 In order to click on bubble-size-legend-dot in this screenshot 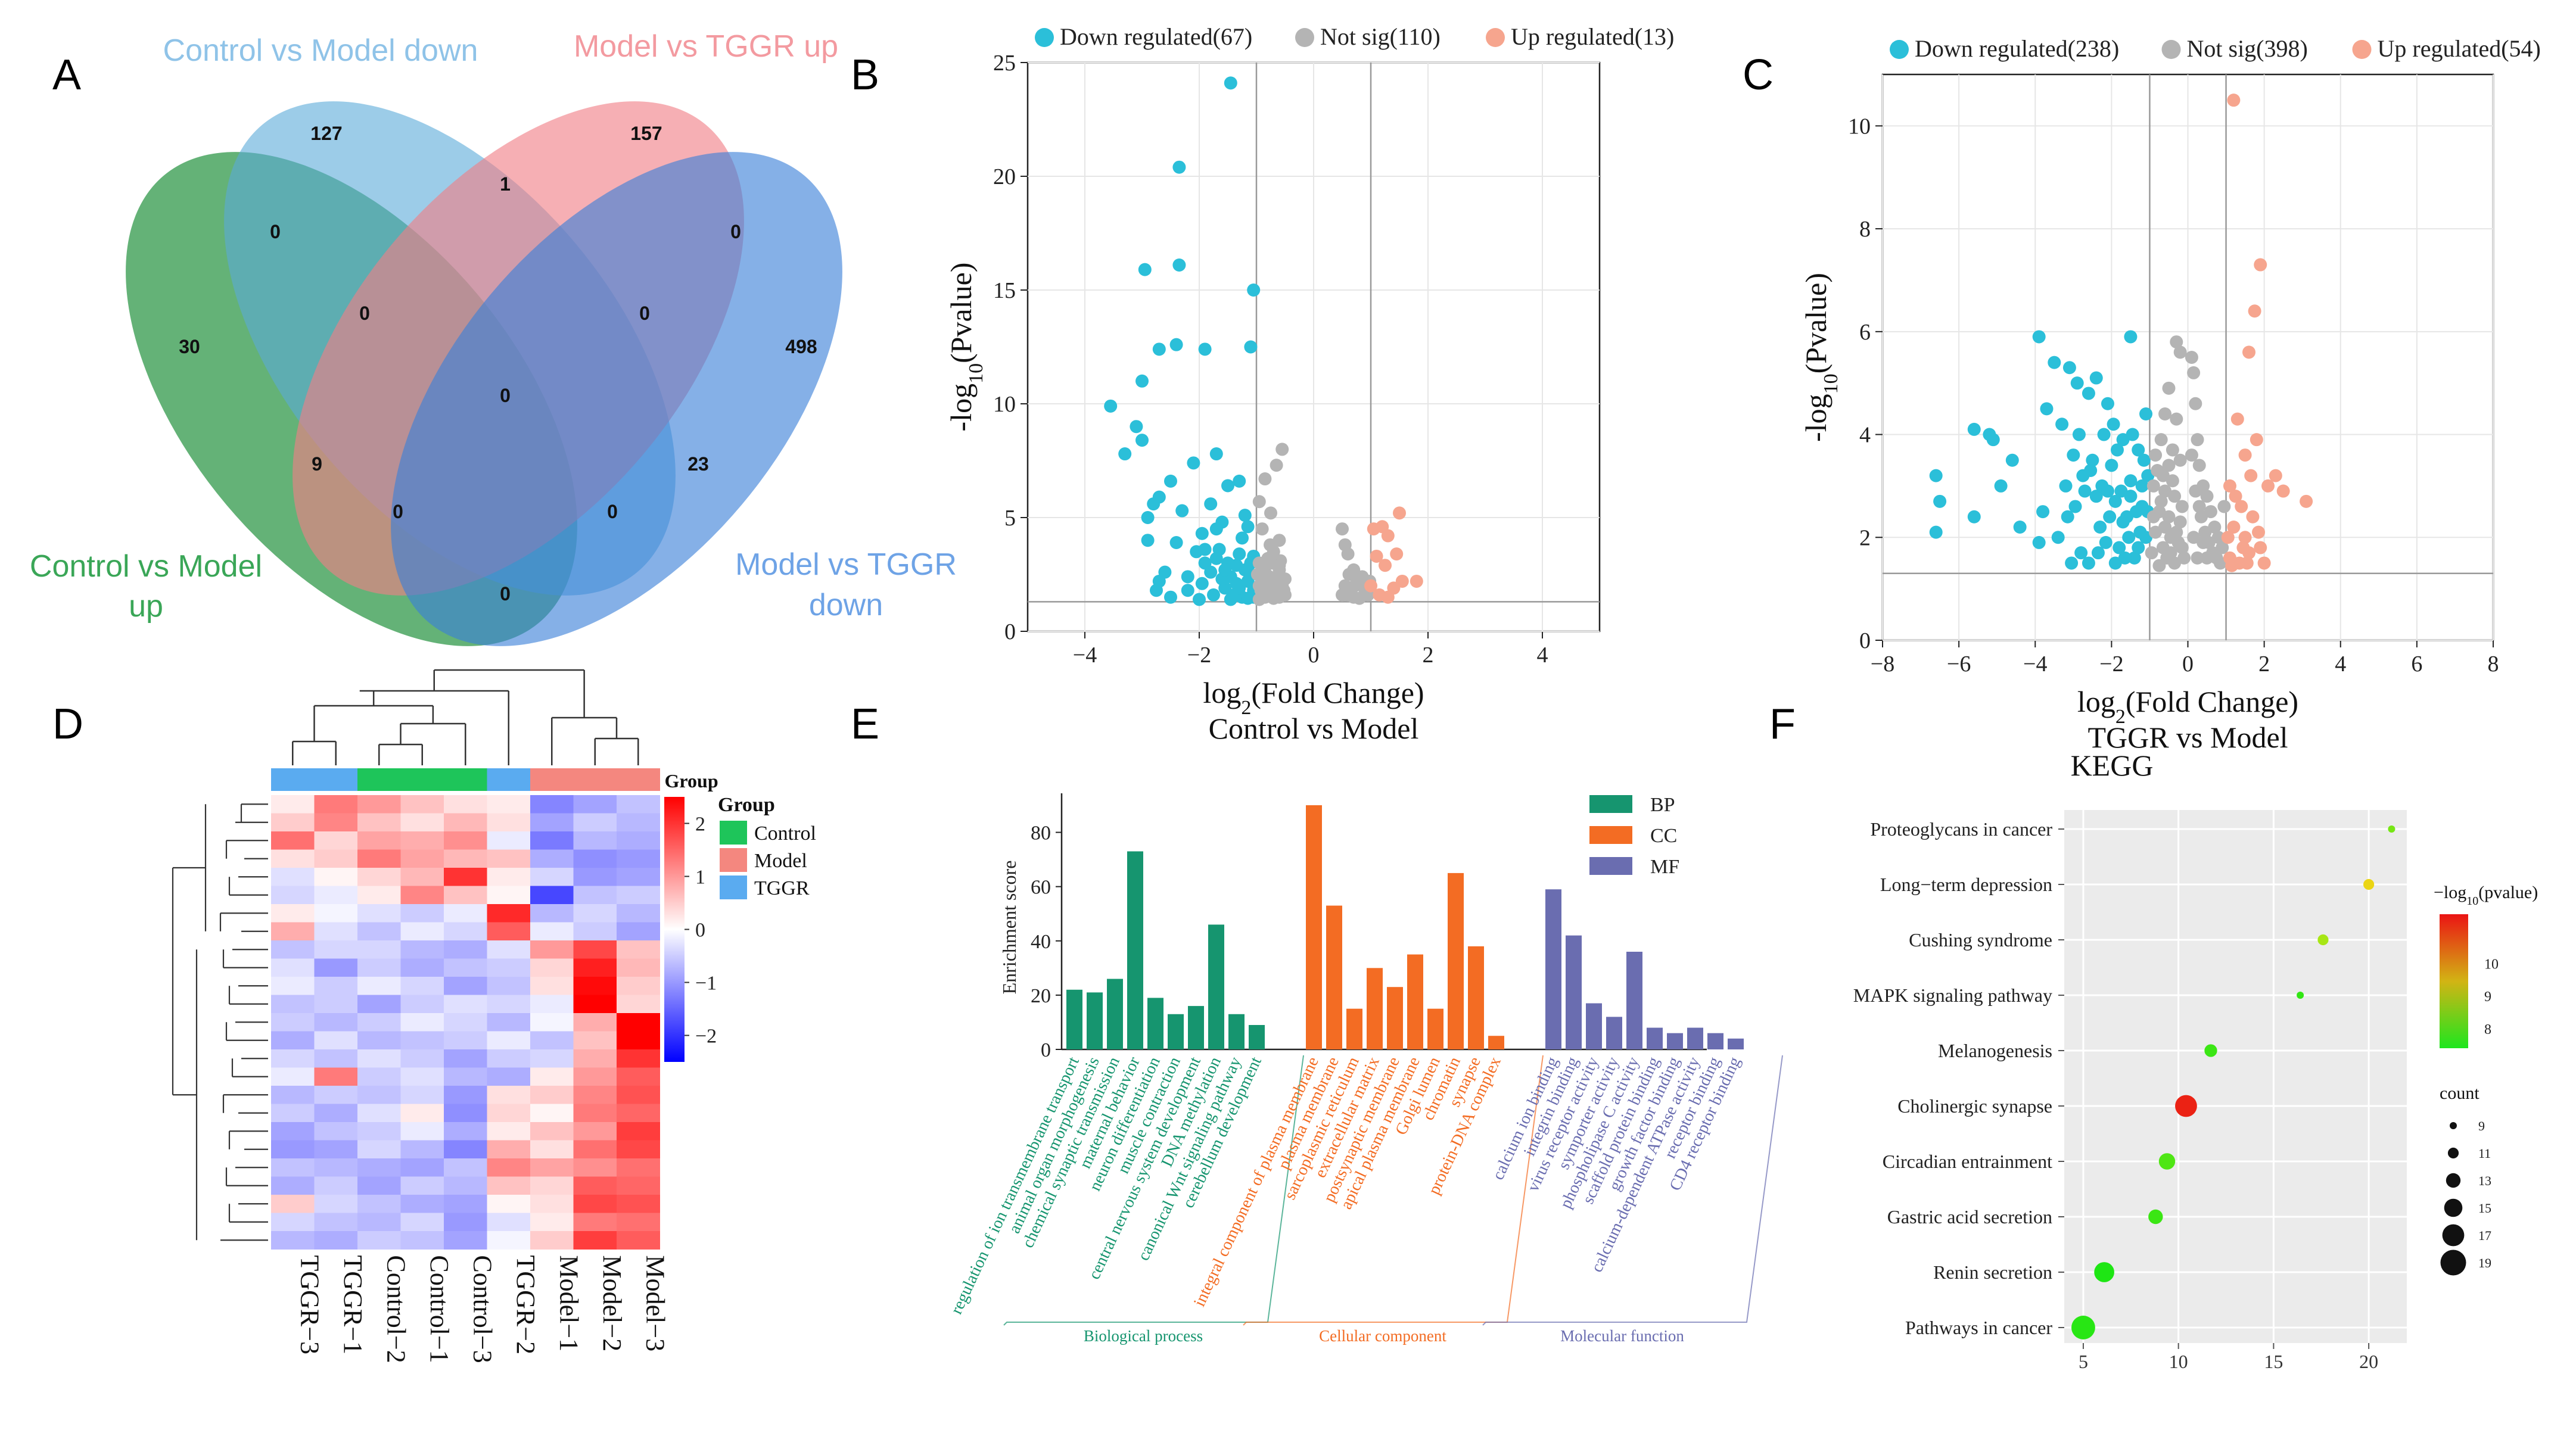, I will do `click(2453, 1125)`.